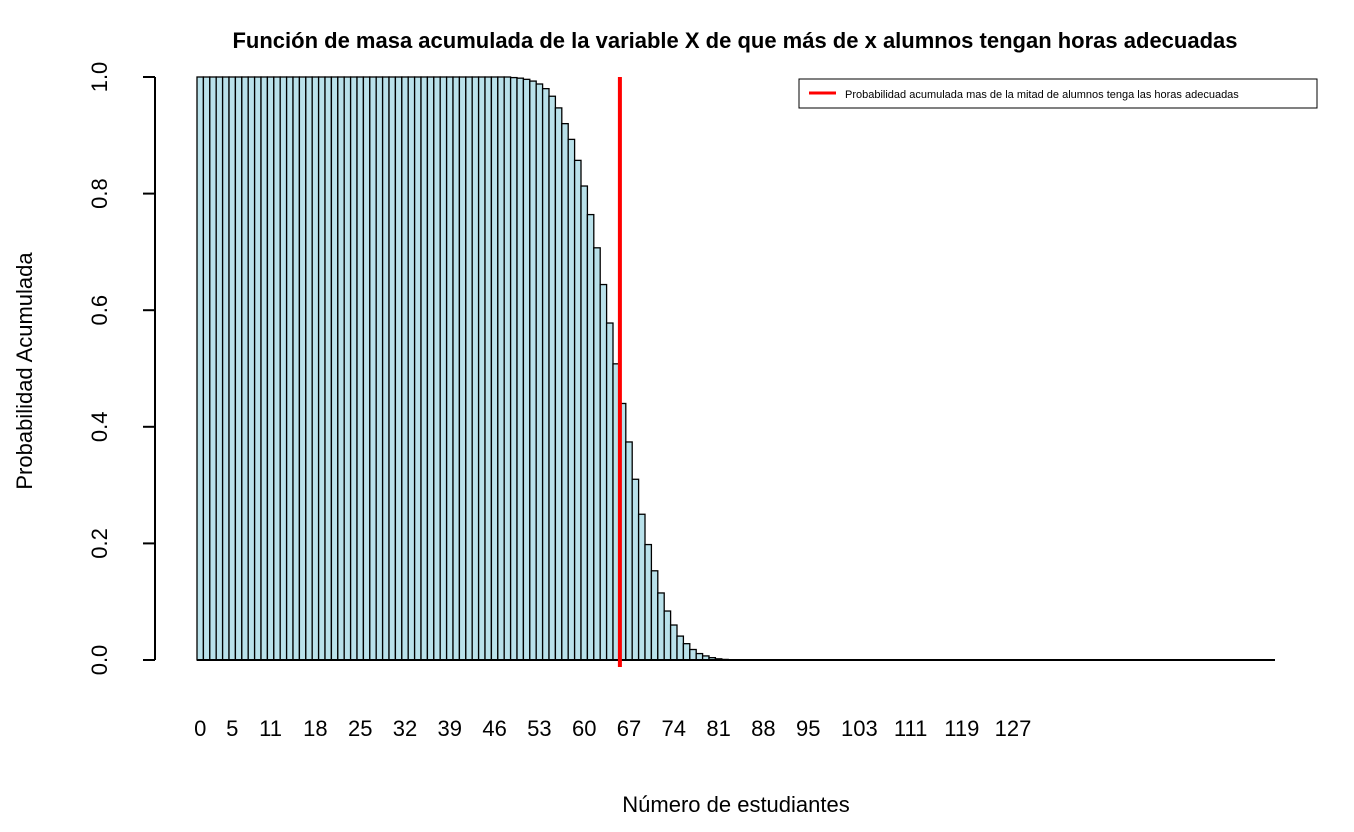 Image resolution: width=1354 pixels, height=832 pixels. I want to click on x-tick-label-16: 111, so click(910, 728).